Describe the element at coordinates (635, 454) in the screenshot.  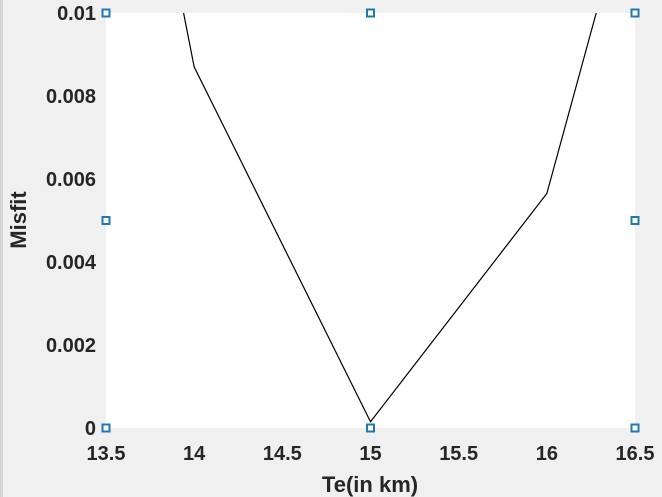
I see `x-tick-label: 16.5` at that location.